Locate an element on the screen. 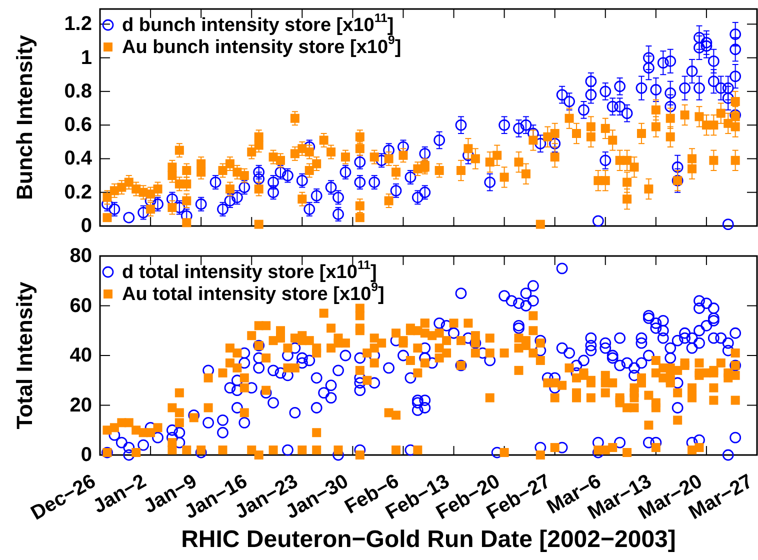 The height and width of the screenshot is (560, 758). y-axis-title: Bunch Intensity is located at coordinates (24, 117).